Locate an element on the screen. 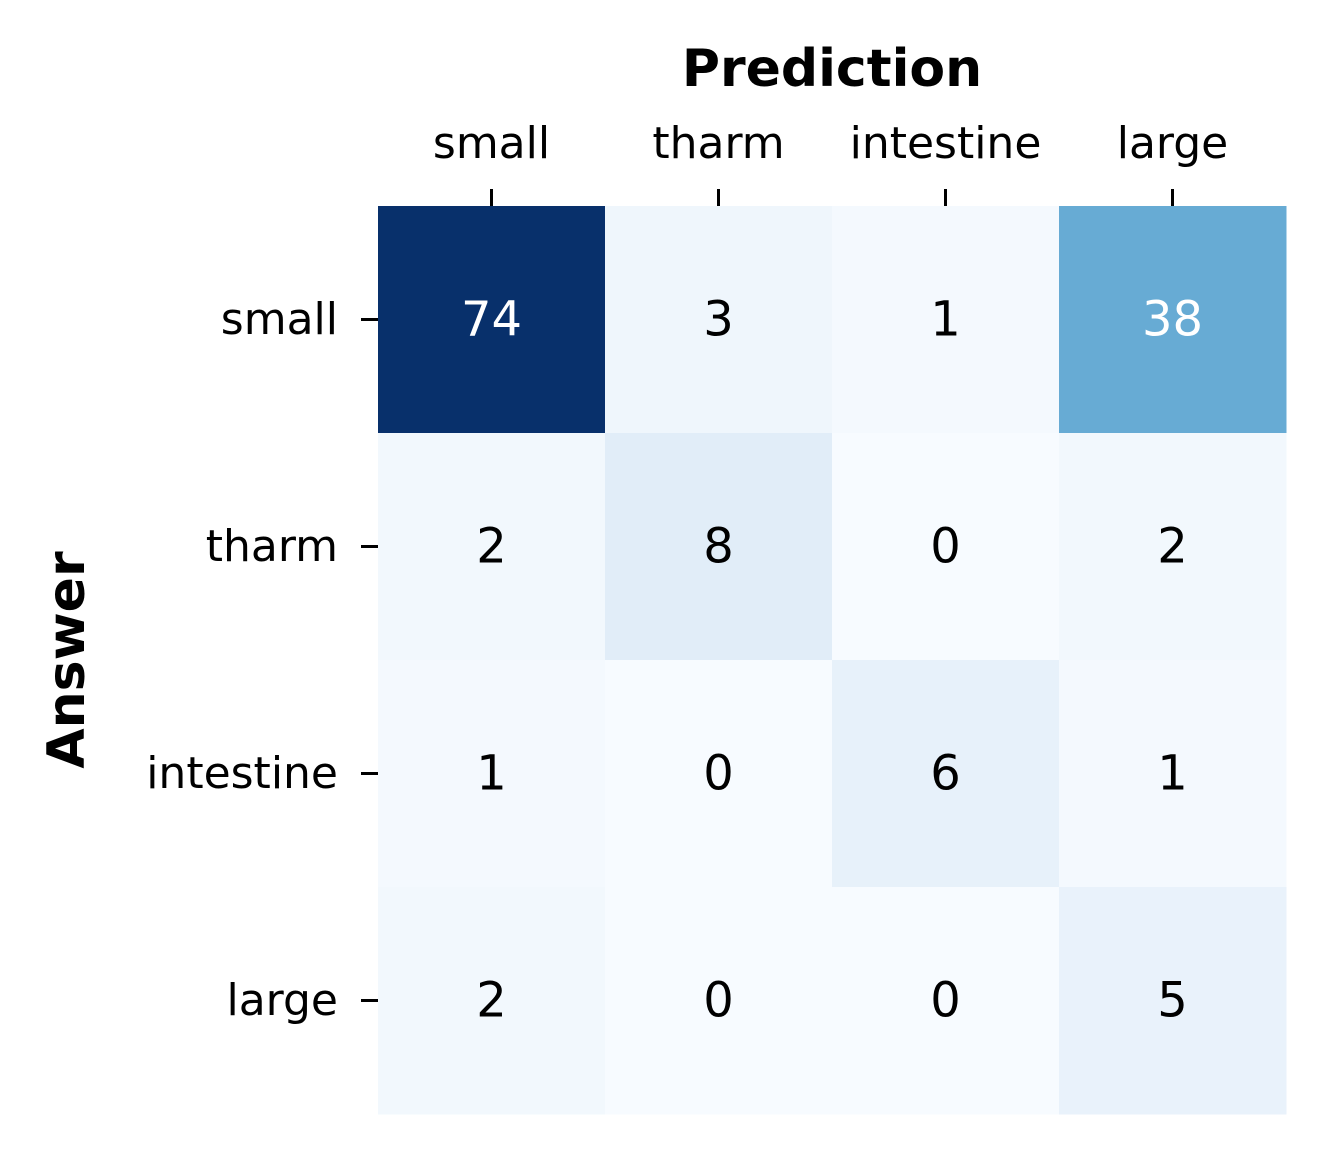 This screenshot has height=1154, width=1326. cell-value-label: 6 is located at coordinates (945, 774).